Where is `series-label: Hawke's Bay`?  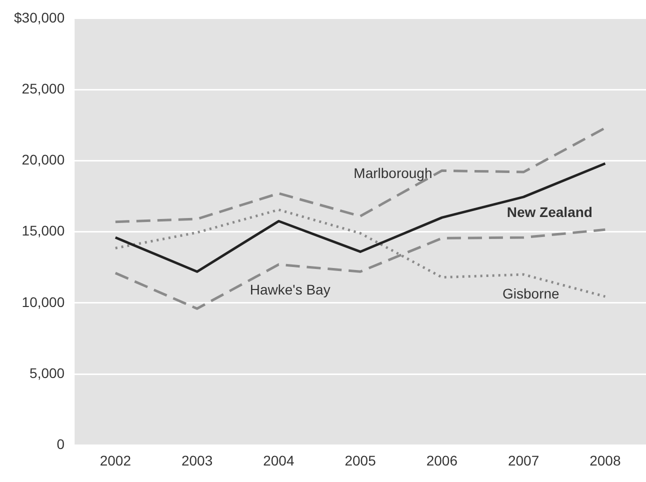
series-label: Hawke's Bay is located at coordinates (290, 289).